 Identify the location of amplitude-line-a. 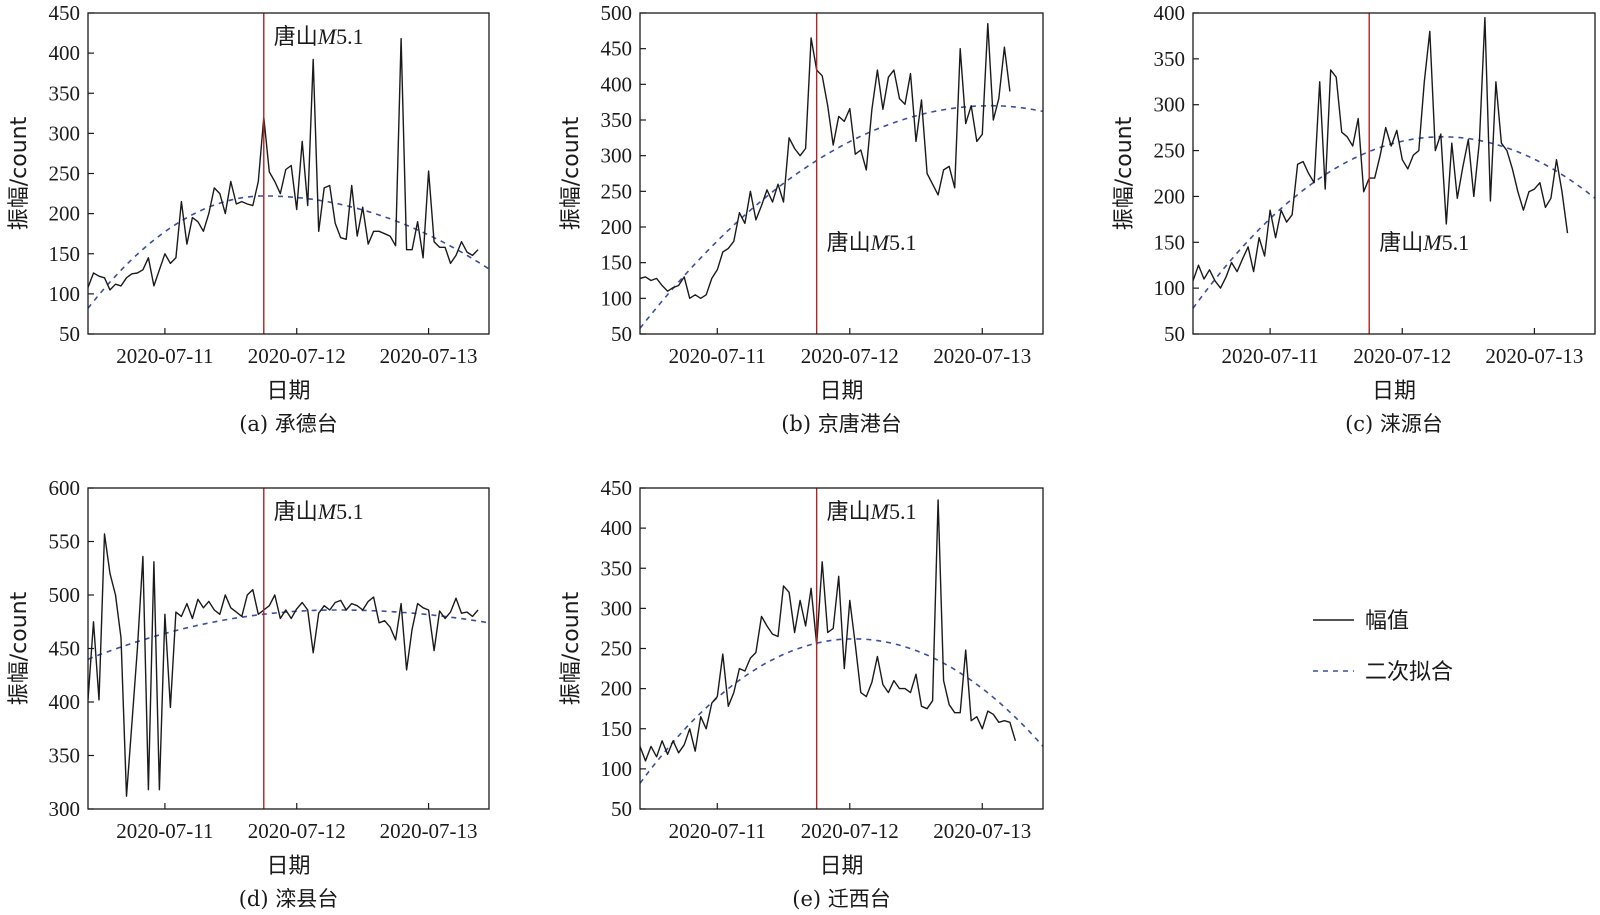
(283, 164).